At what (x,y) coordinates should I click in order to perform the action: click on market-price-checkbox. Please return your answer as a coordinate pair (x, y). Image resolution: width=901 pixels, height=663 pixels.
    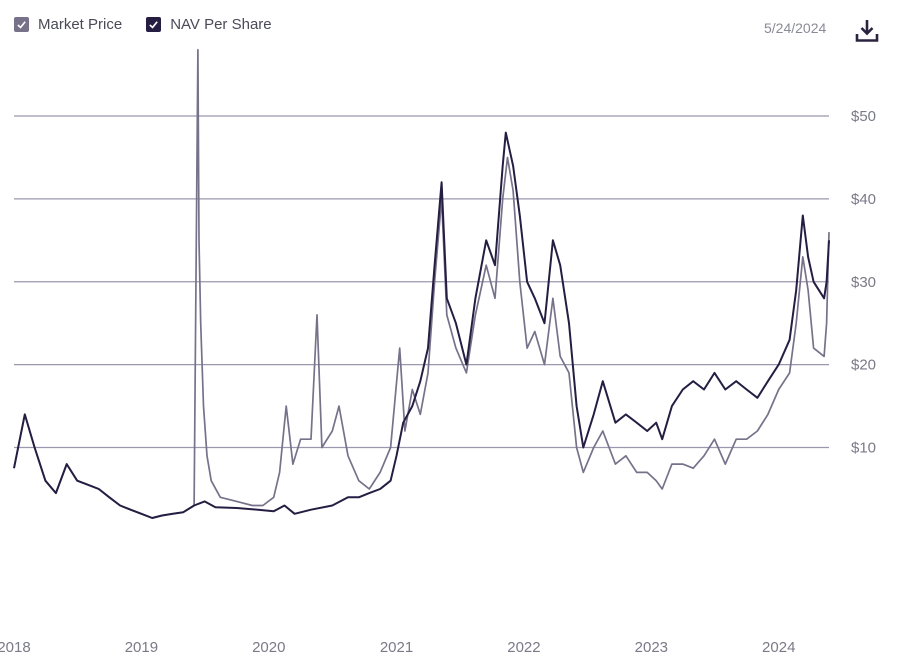
    Looking at the image, I should click on (21, 24).